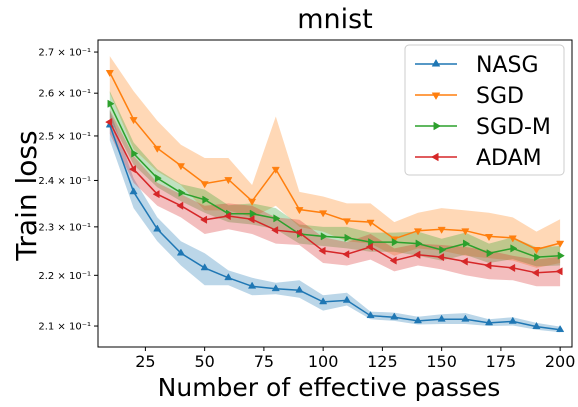  I want to click on x-tick-label: 50, so click(204, 361).